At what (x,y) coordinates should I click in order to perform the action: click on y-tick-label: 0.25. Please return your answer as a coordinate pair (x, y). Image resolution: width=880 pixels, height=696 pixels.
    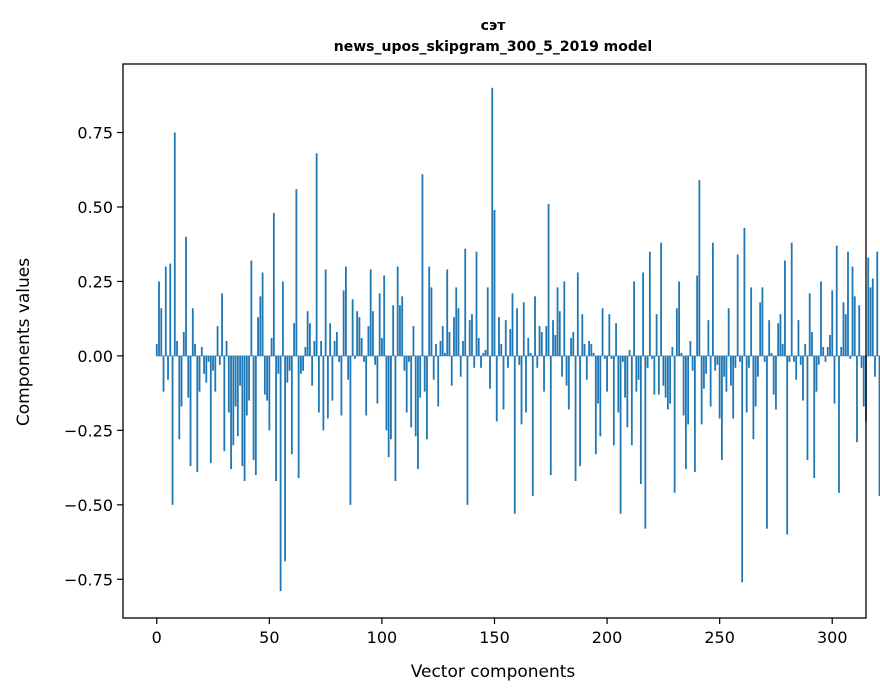
    Looking at the image, I should click on (95, 281).